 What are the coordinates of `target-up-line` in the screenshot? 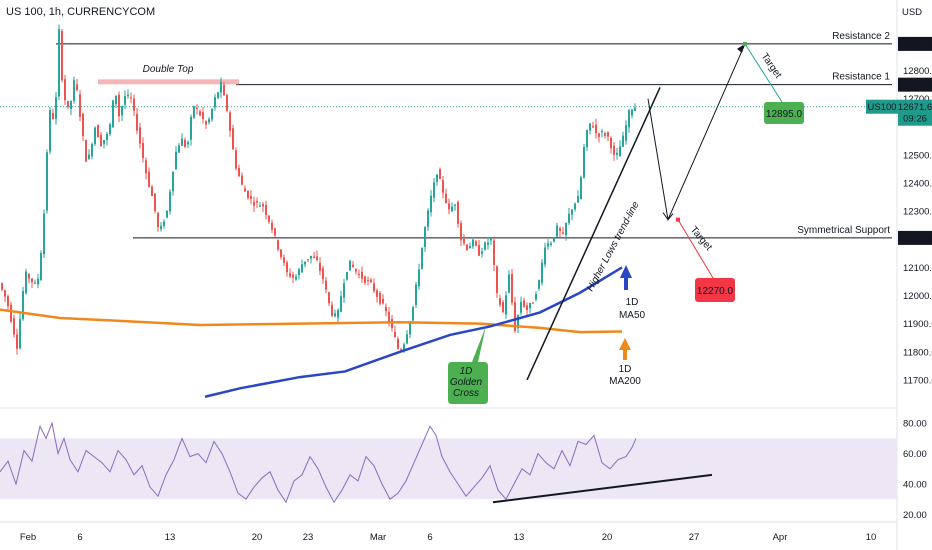 It's located at (763, 73).